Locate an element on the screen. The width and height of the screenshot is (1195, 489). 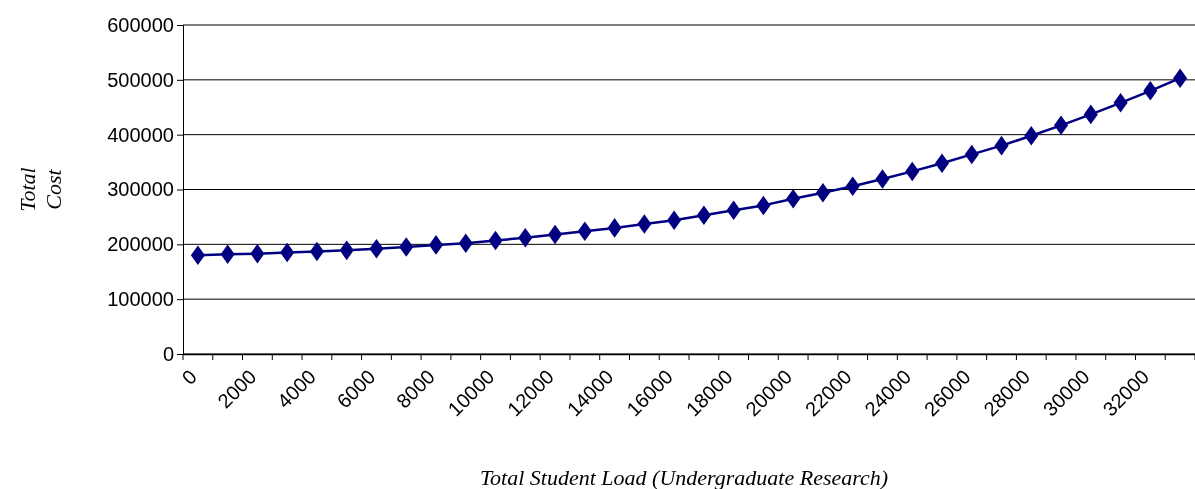
y-axis-title: Total Cost is located at coordinates (40, 189).